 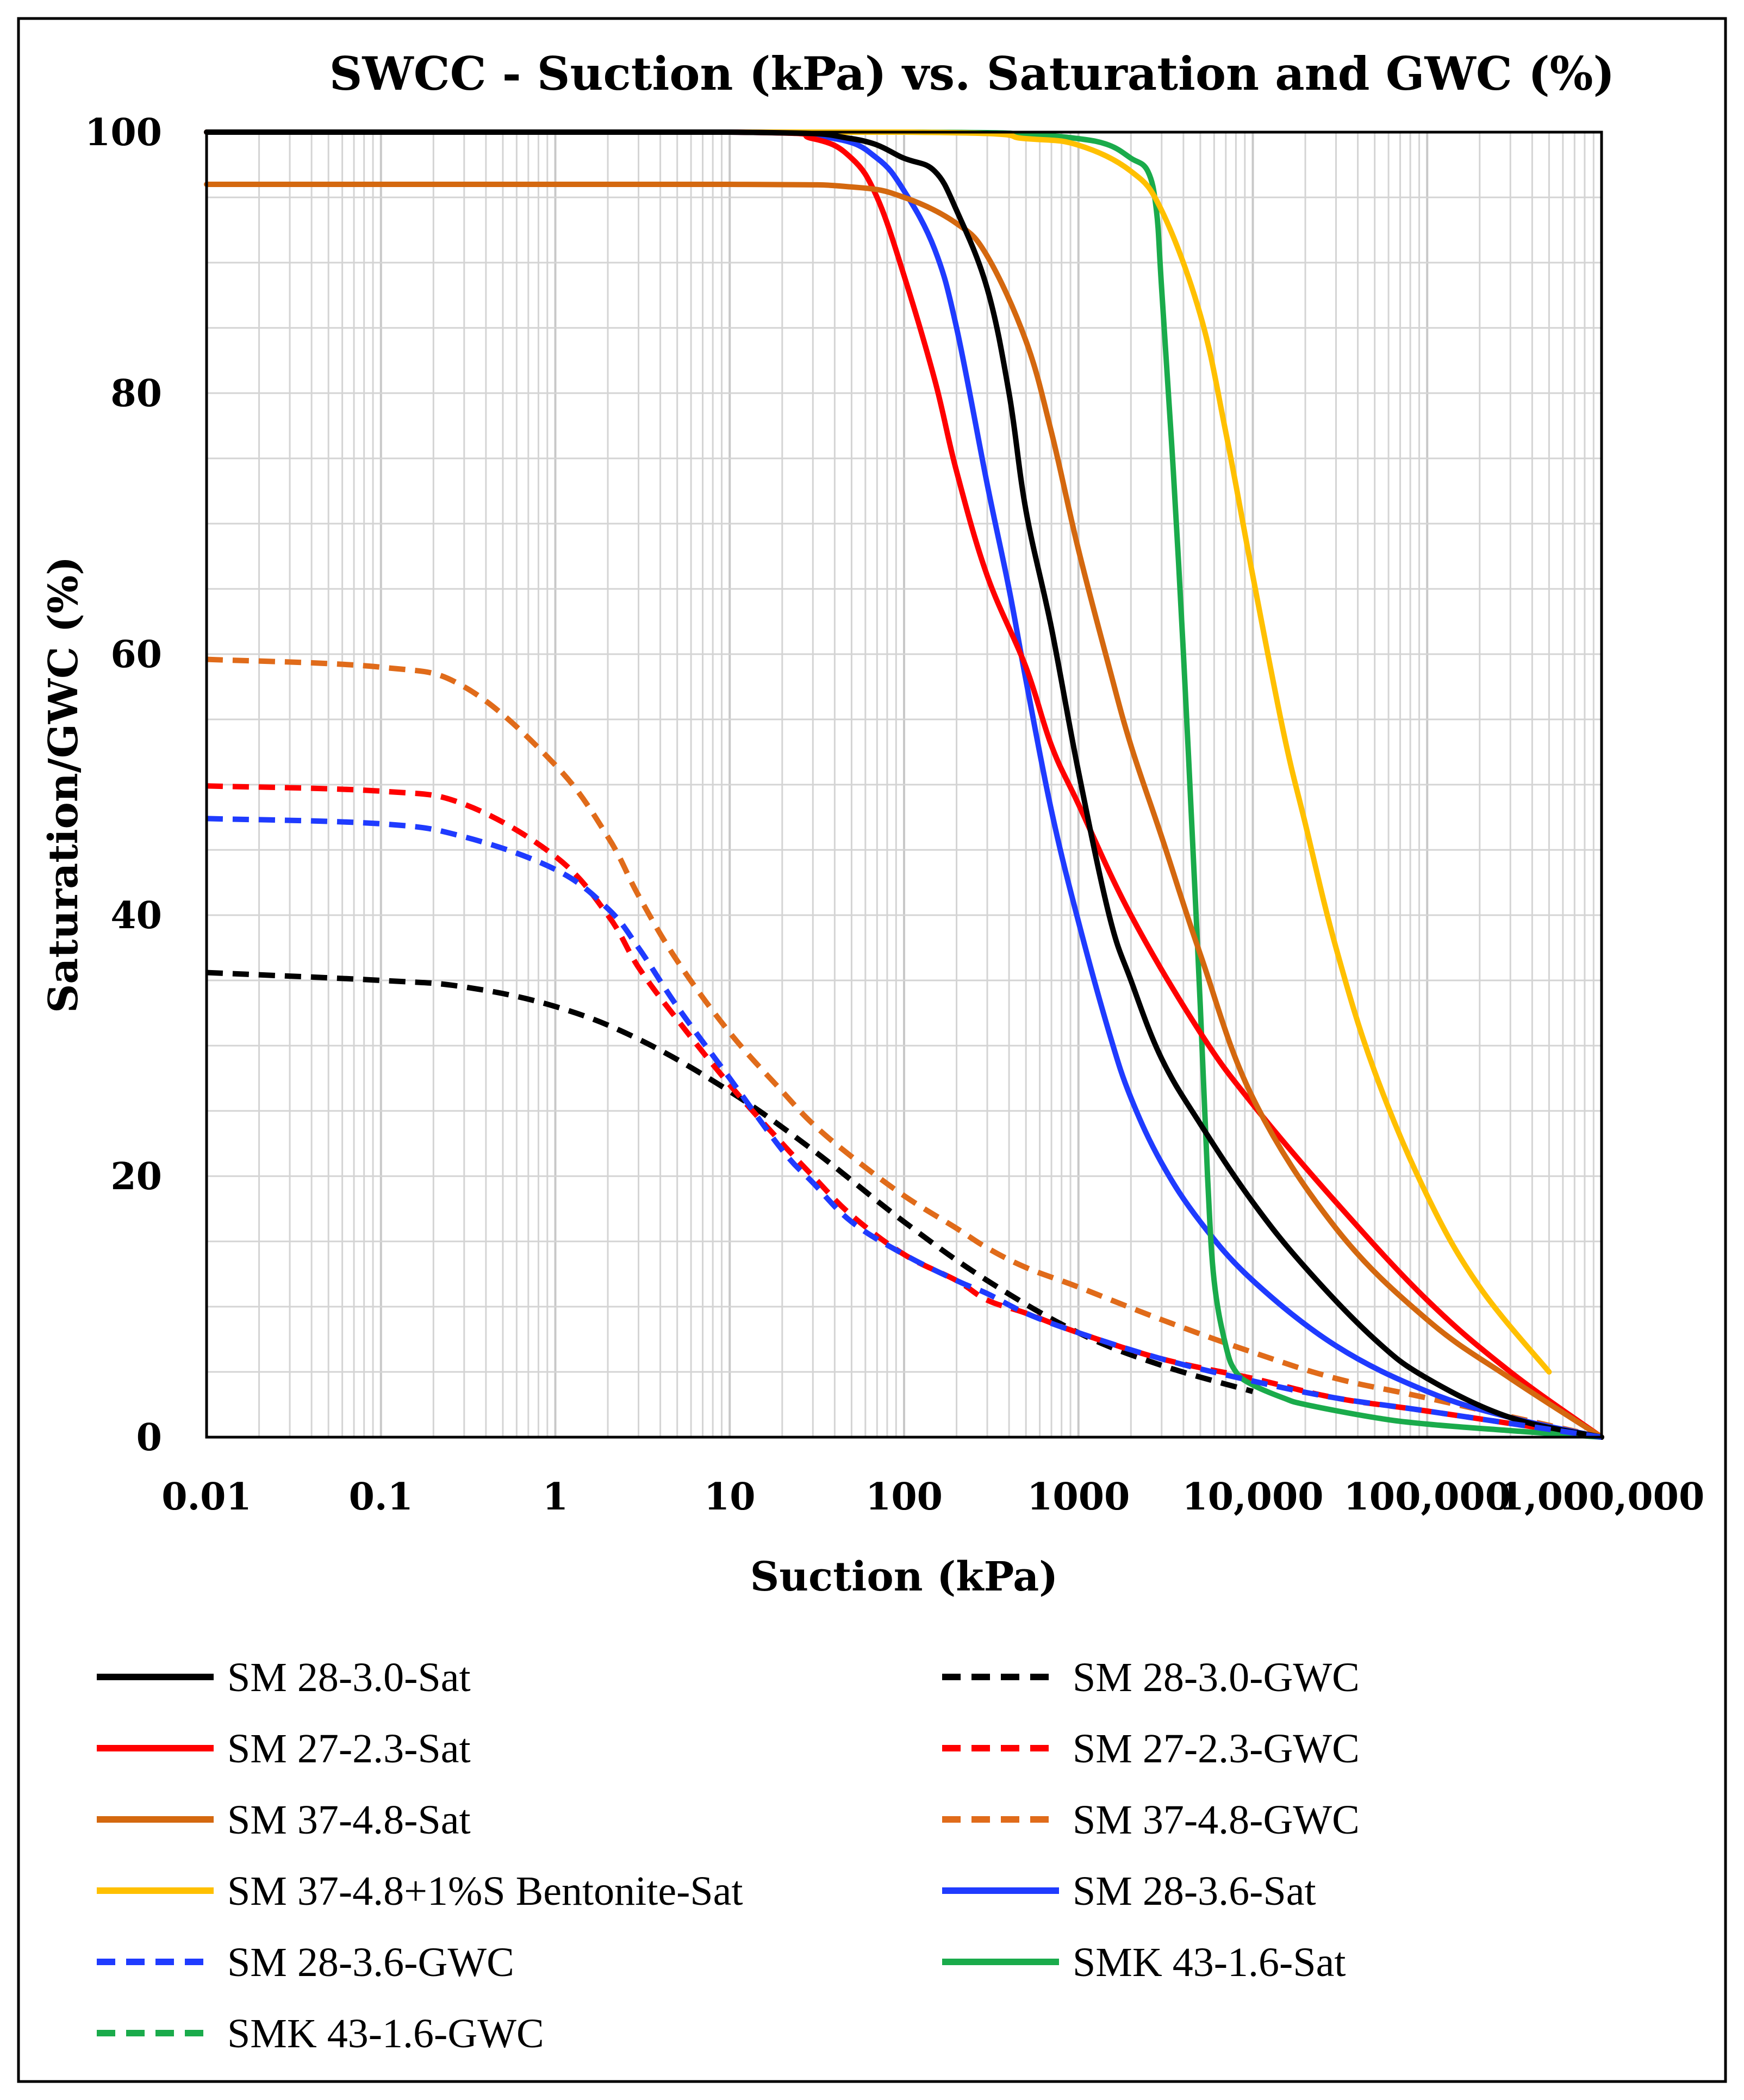 I want to click on x-tick-label: 1000, so click(x=1078, y=1497).